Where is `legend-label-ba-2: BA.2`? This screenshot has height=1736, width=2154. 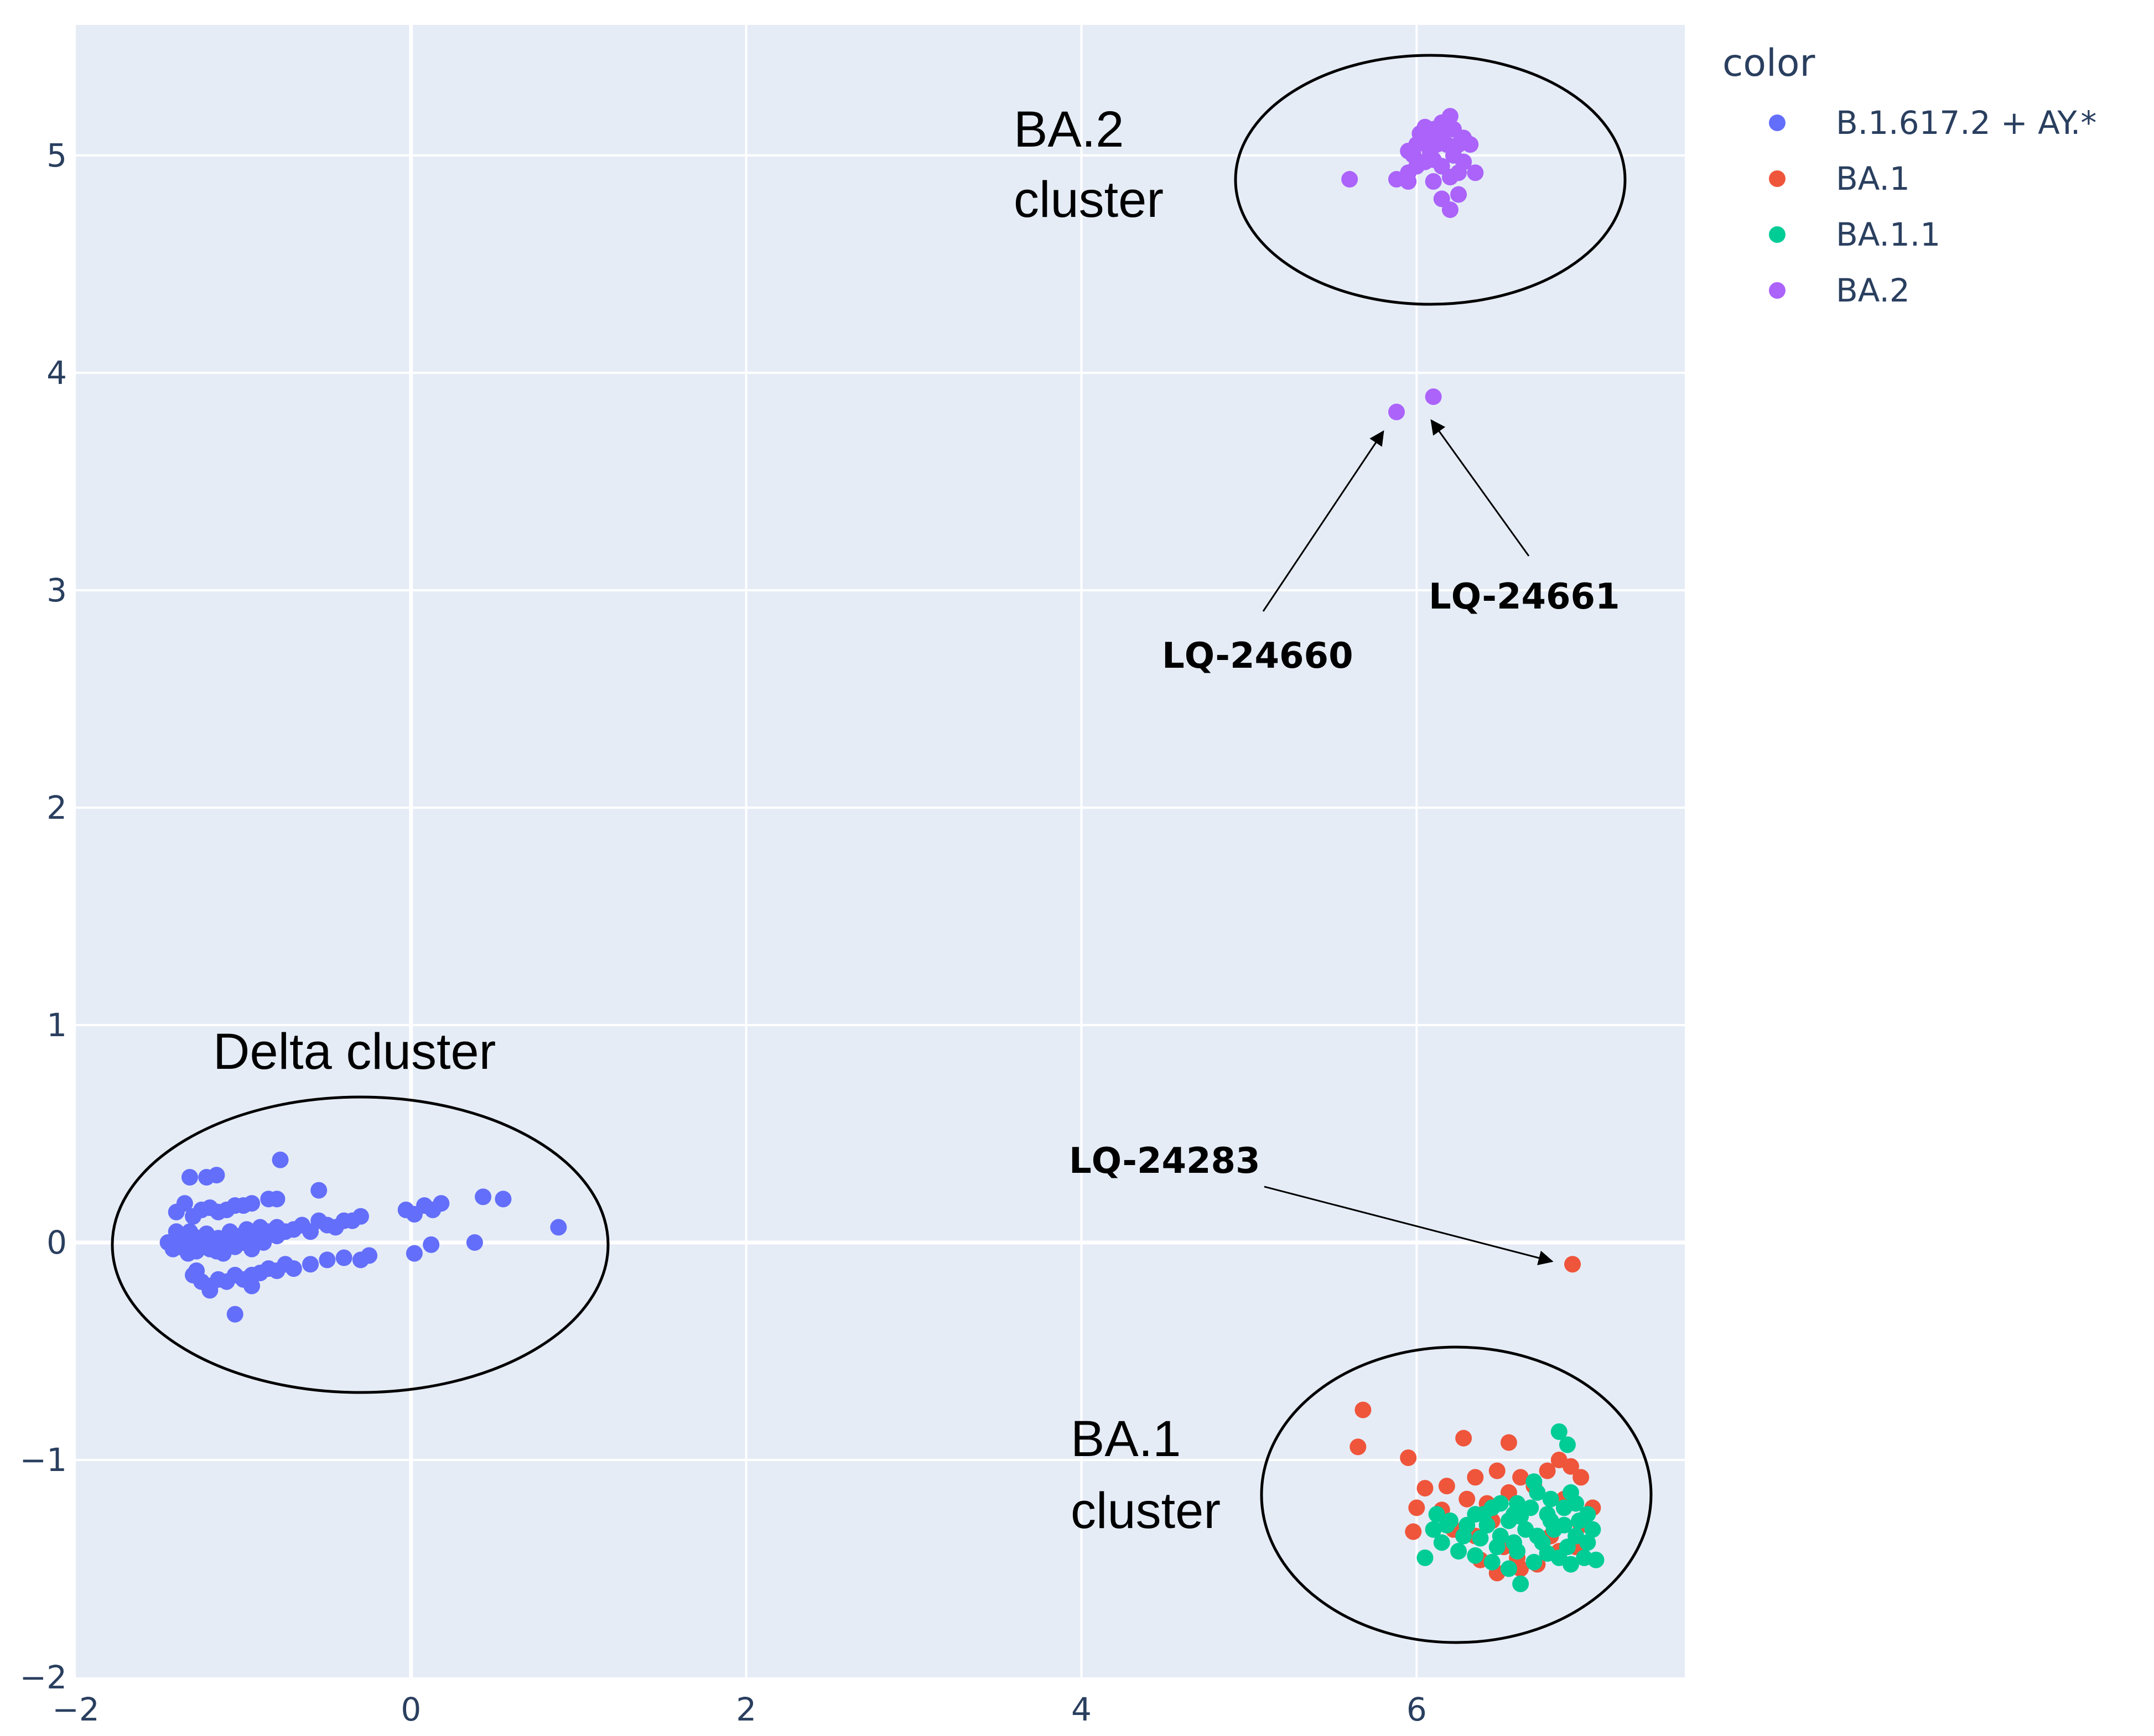
legend-label-ba-2: BA.2 is located at coordinates (1873, 290).